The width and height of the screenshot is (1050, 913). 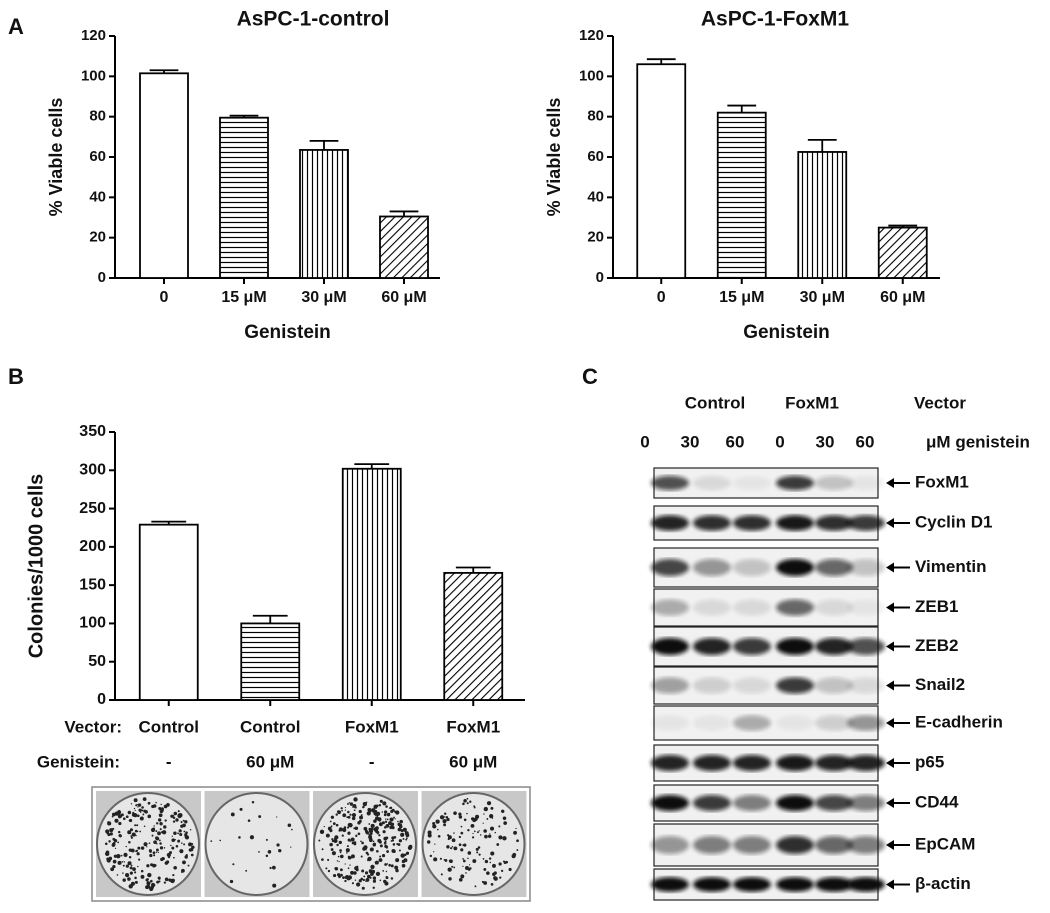 What do you see at coordinates (735, 441) in the screenshot?
I see `dose-label: 60` at bounding box center [735, 441].